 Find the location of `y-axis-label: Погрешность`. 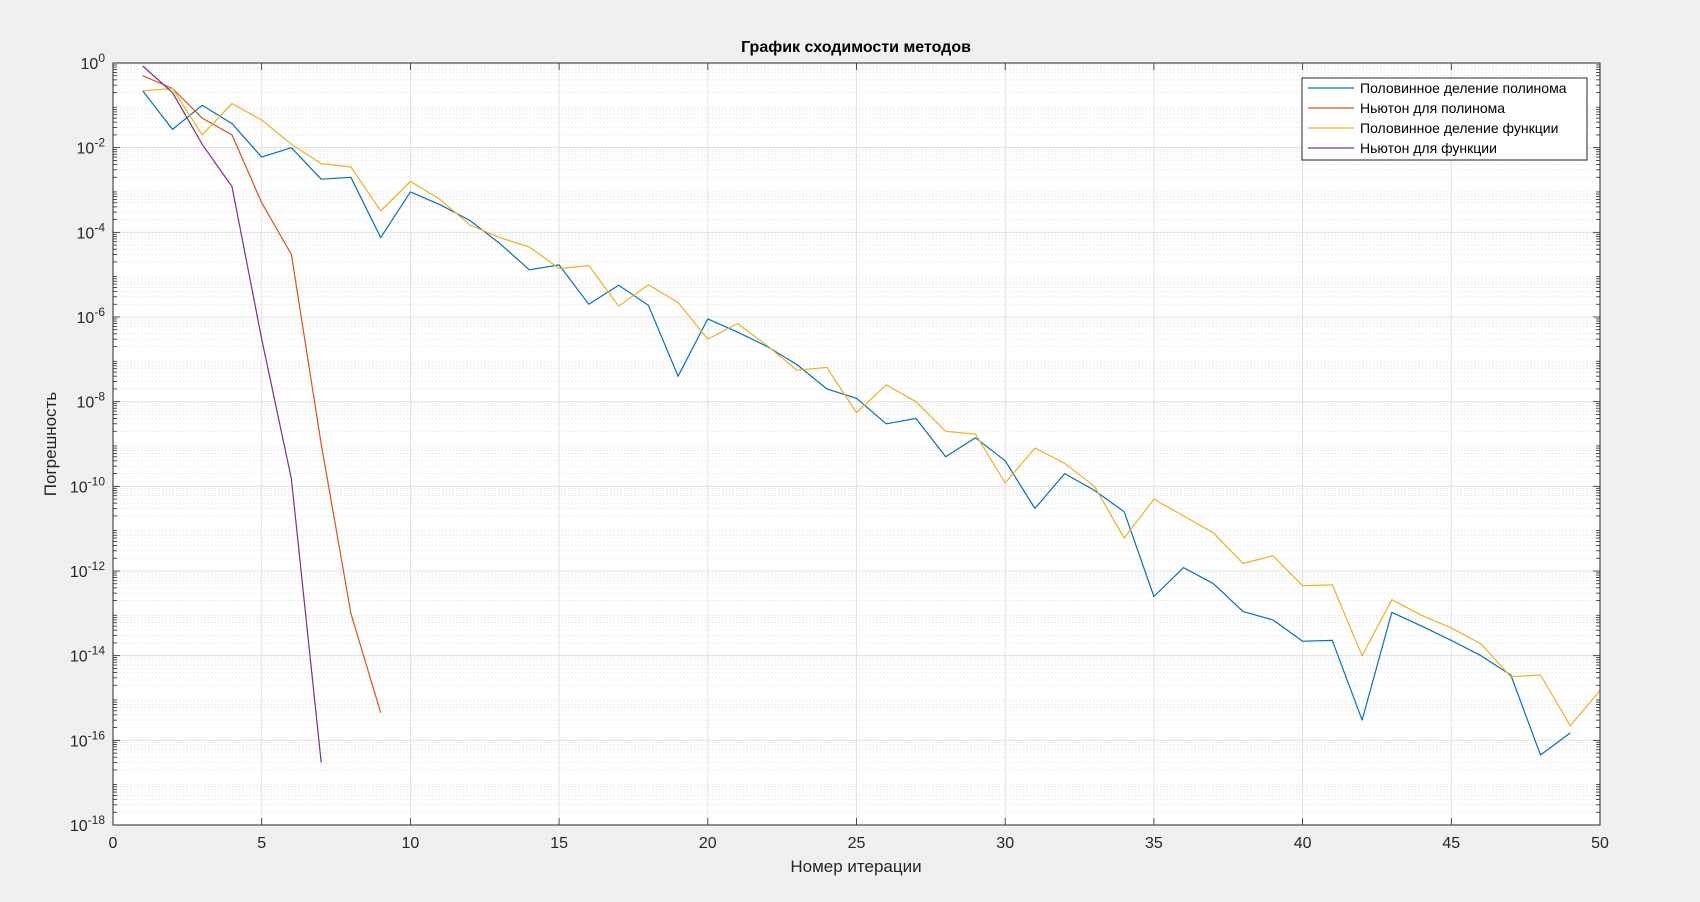

y-axis-label: Погрешность is located at coordinates (50, 444).